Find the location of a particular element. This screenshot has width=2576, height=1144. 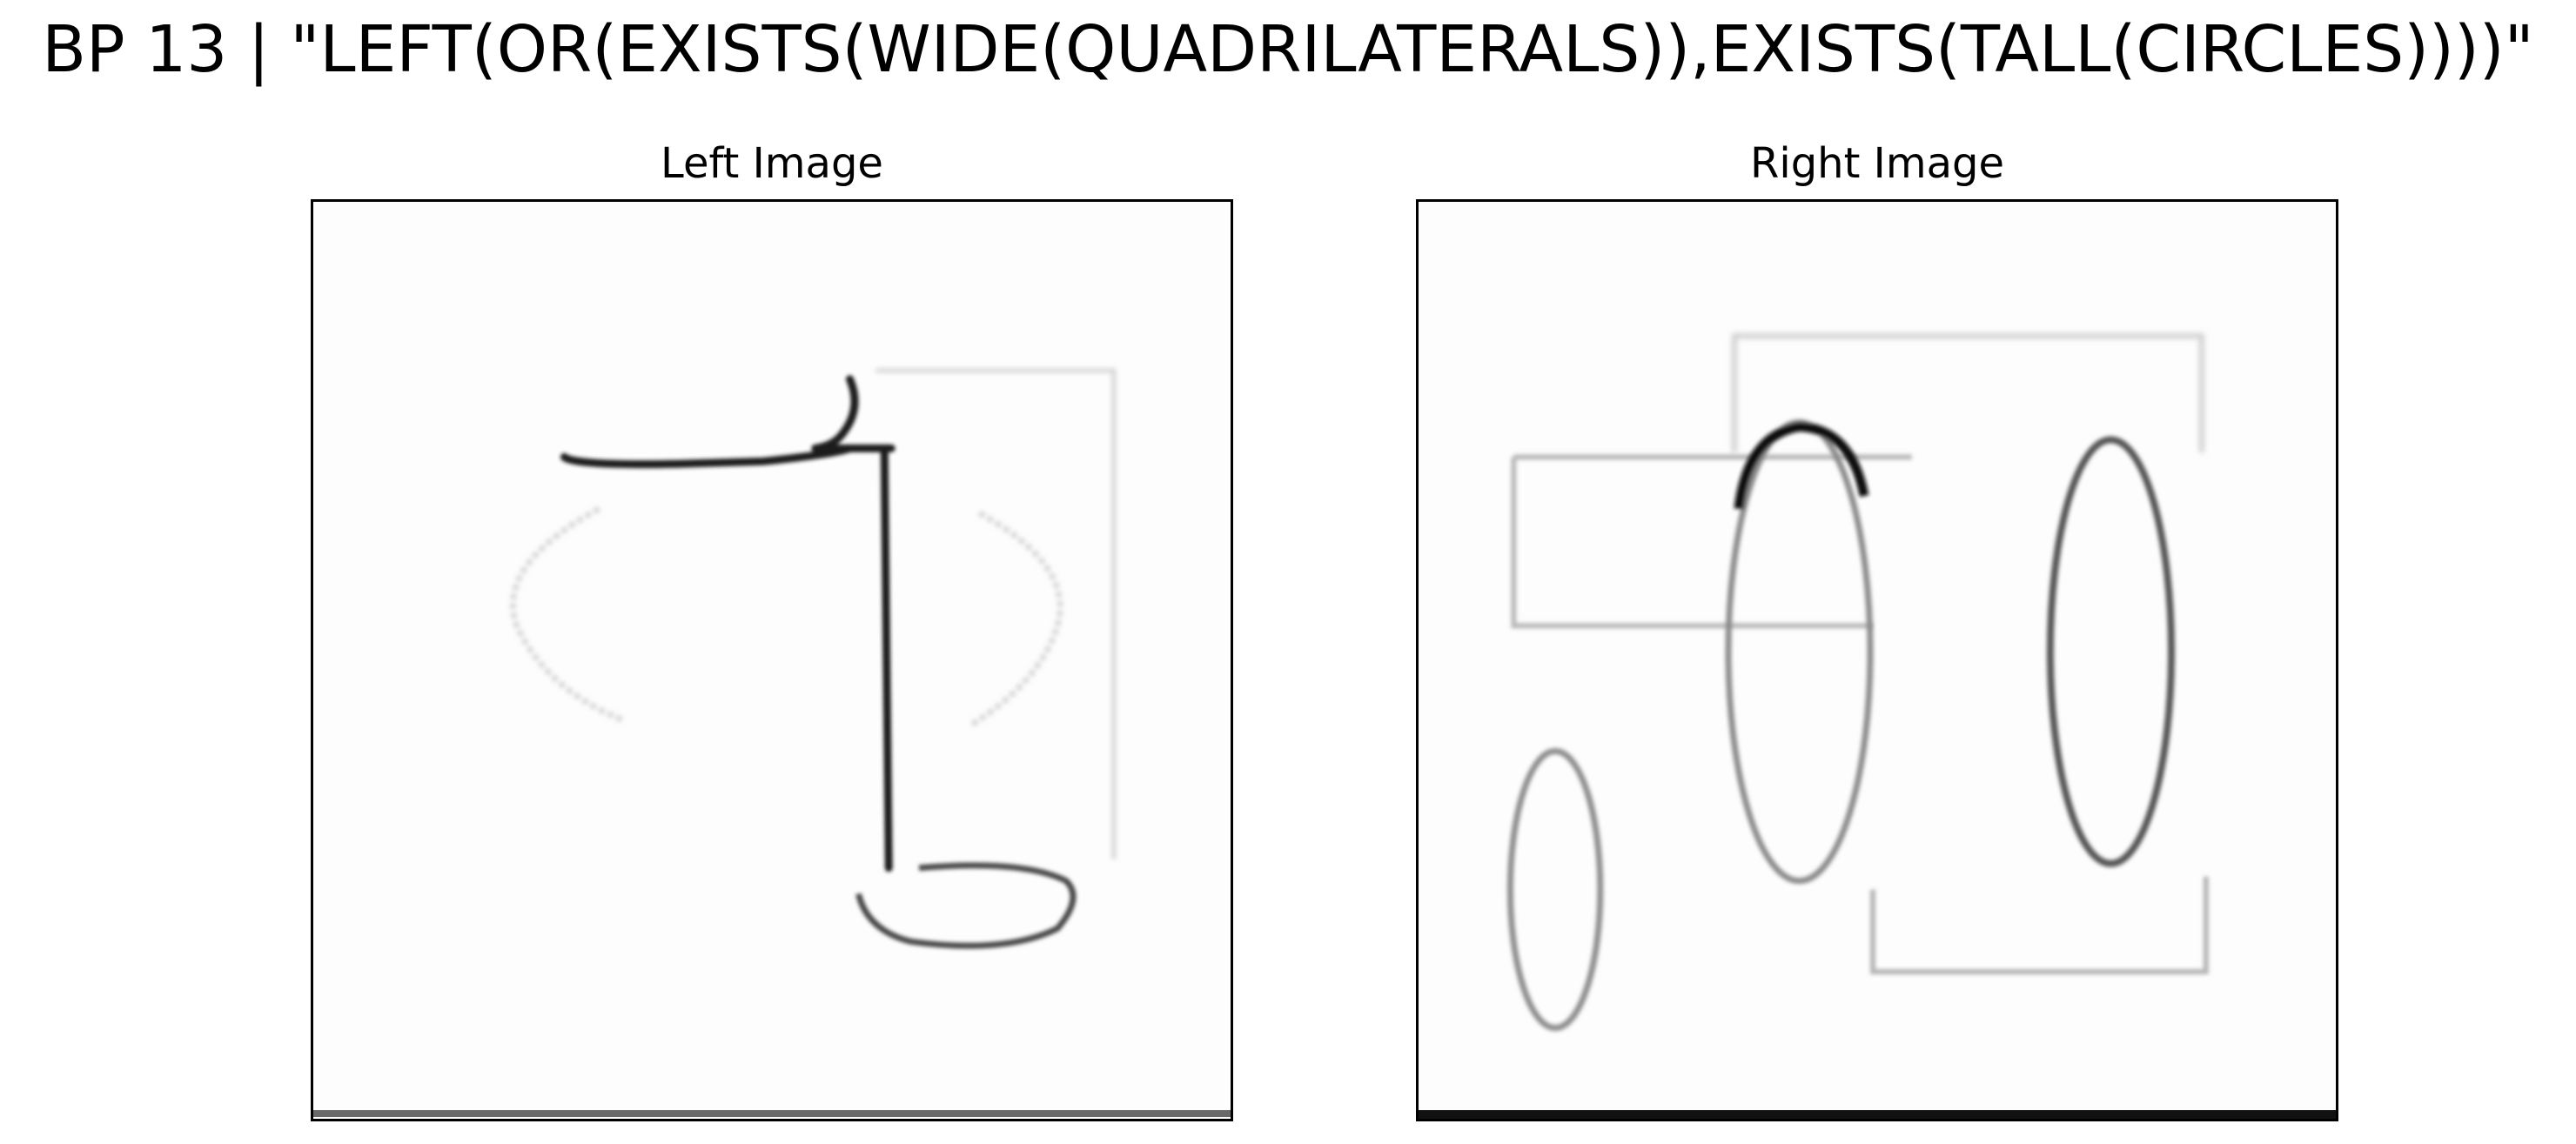

left-panel-title: Left Image is located at coordinates (772, 163).